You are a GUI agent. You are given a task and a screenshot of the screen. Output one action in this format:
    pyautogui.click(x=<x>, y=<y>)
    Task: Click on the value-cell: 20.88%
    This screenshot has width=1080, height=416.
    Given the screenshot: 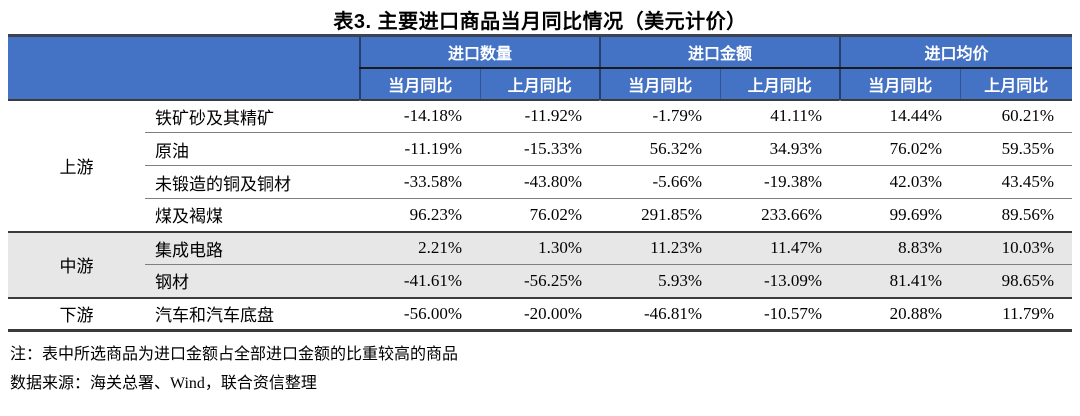 What is the action you would take?
    pyautogui.click(x=900, y=313)
    